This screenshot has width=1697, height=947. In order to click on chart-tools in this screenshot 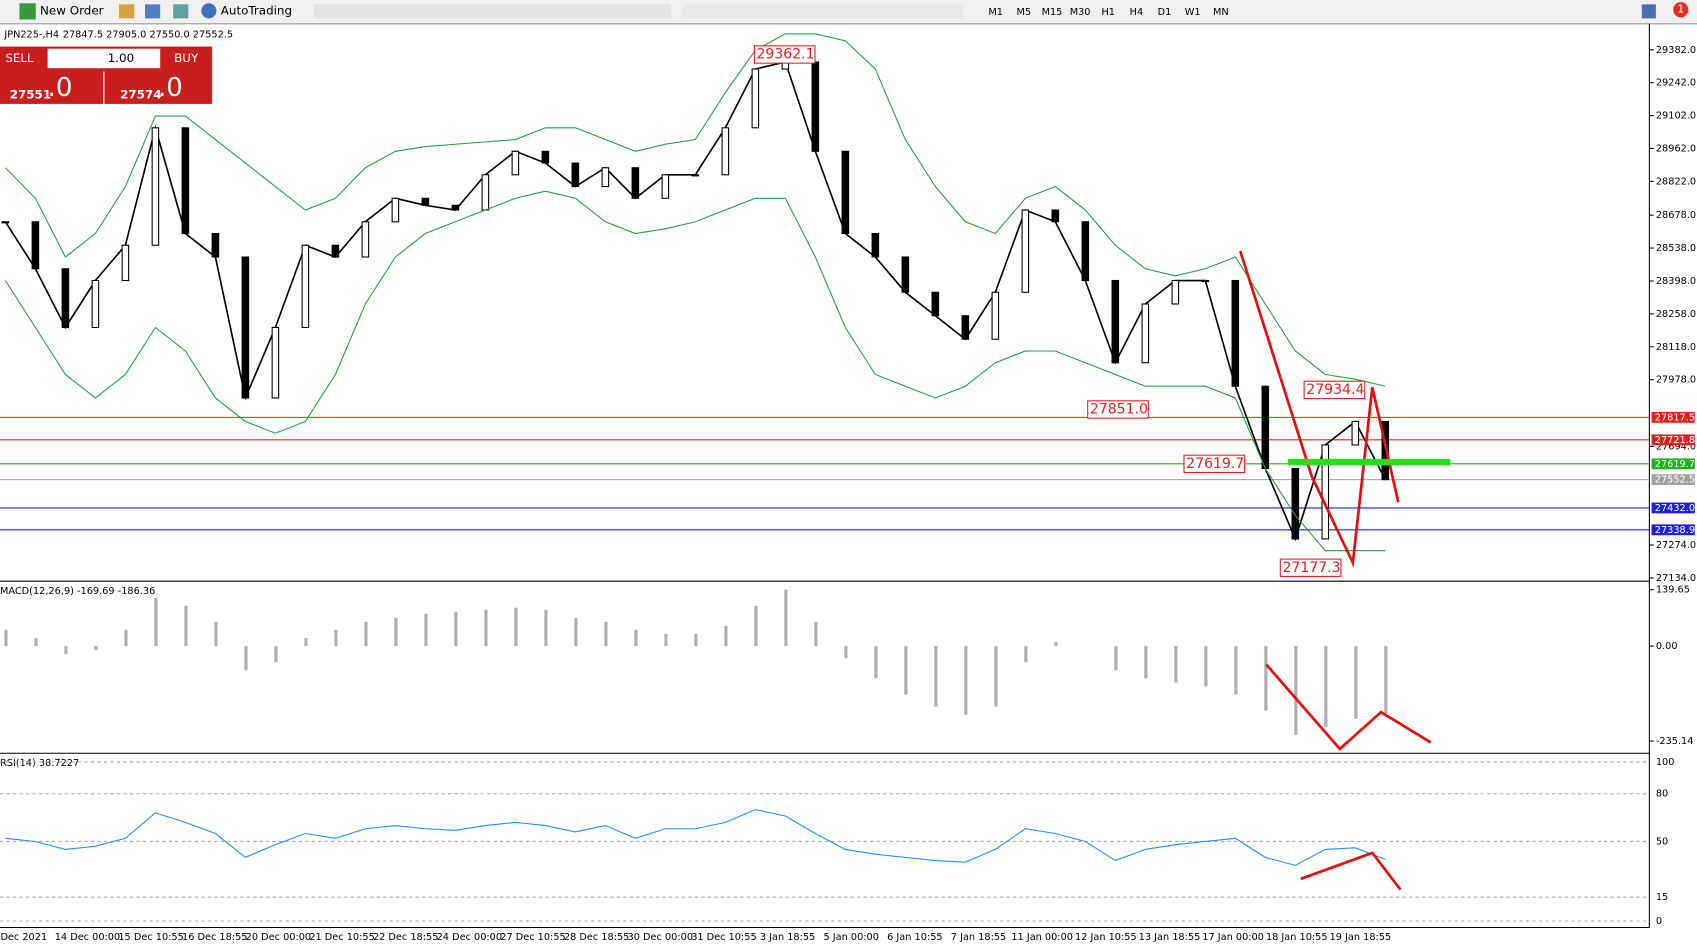, I will do `click(492, 11)`.